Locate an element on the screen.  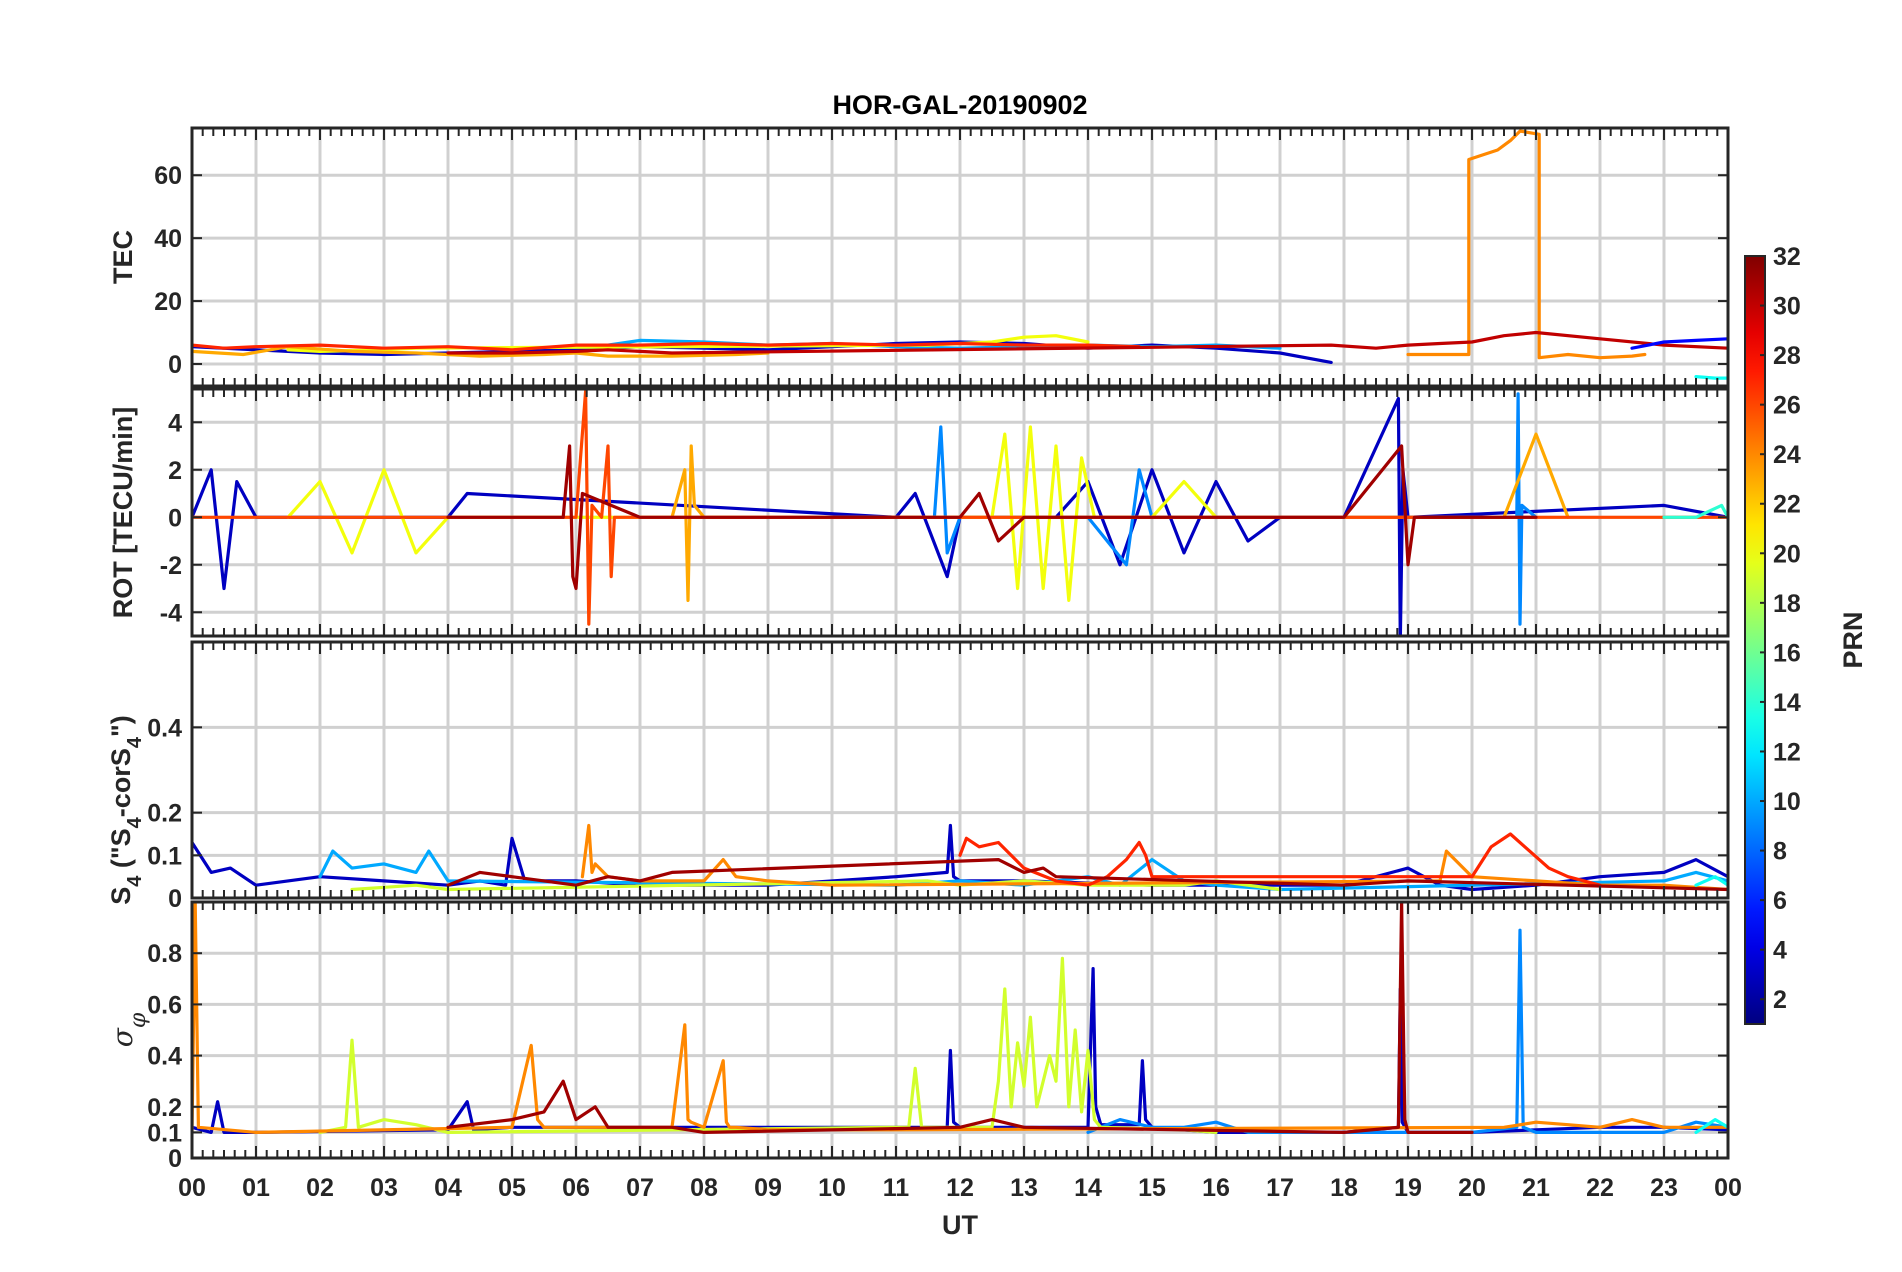
colorbar-tick-label: 16 is located at coordinates (1787, 653).